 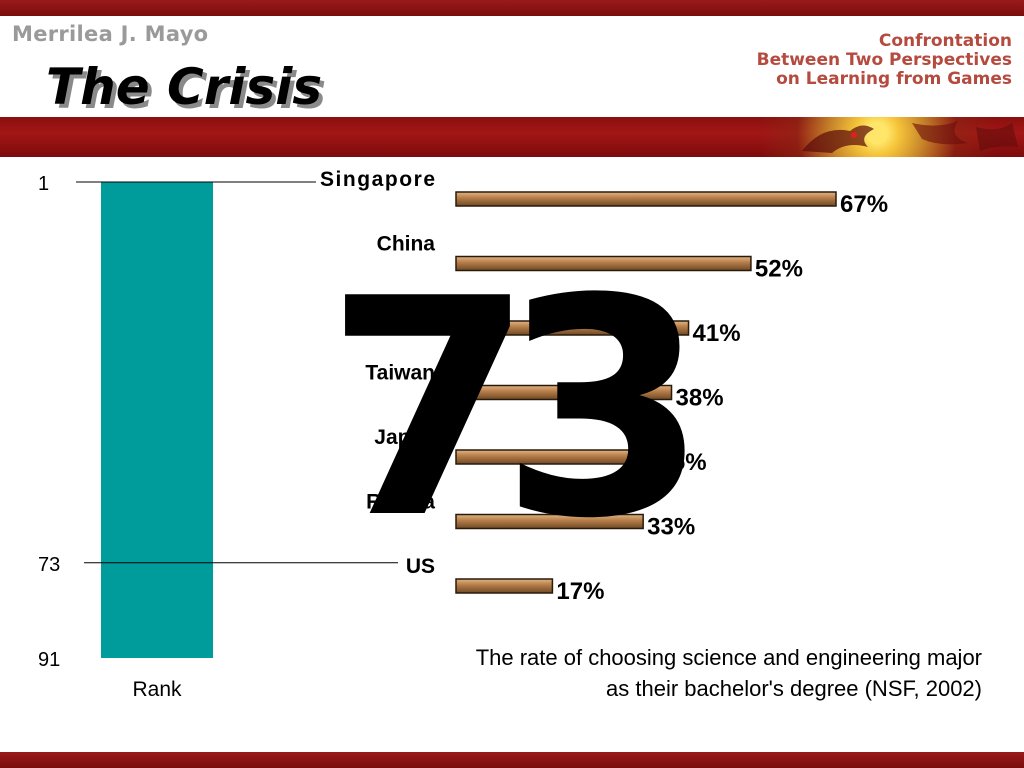 What do you see at coordinates (794, 688) in the screenshot?
I see `caption-line-2: as their bachelor's degree (NSF, 2002)` at bounding box center [794, 688].